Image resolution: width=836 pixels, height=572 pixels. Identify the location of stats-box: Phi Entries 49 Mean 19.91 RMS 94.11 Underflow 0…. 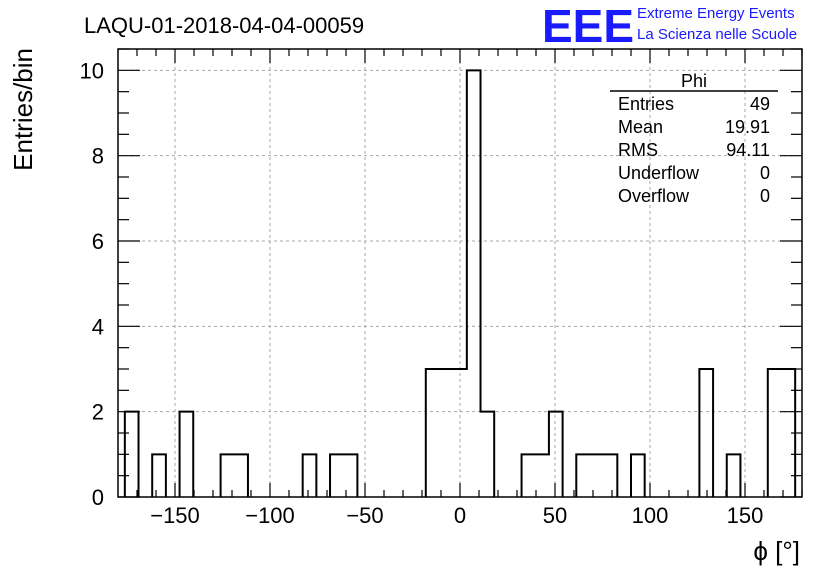
(694, 138).